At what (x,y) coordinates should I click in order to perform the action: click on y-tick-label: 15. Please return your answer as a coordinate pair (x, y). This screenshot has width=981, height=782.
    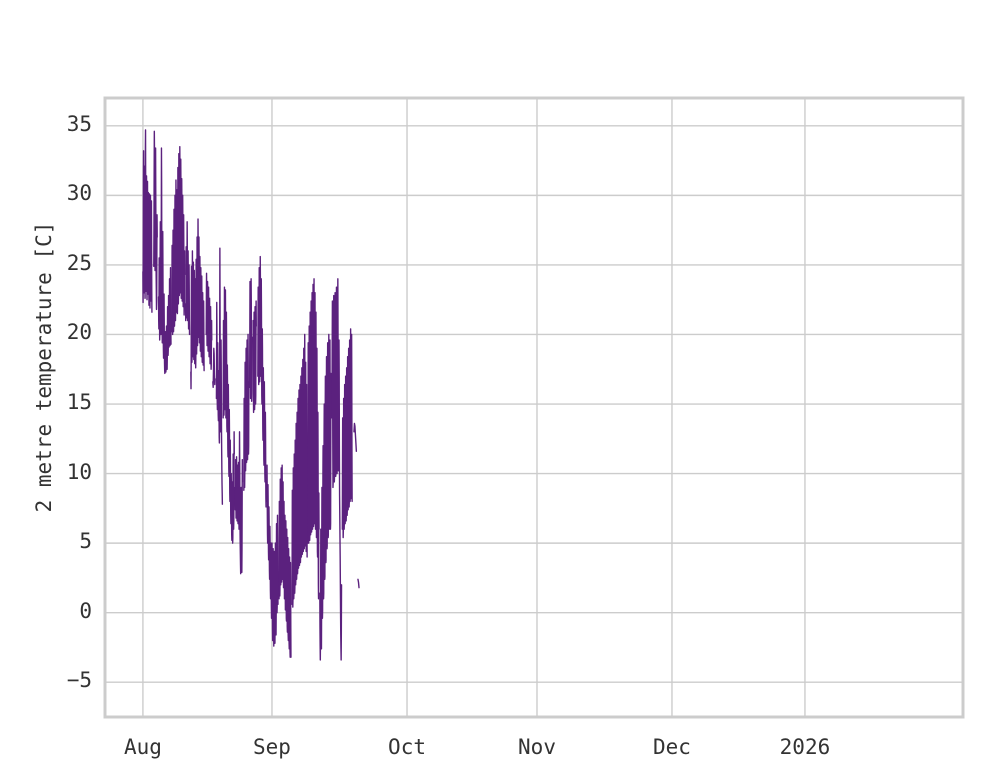
    Looking at the image, I should click on (79, 402).